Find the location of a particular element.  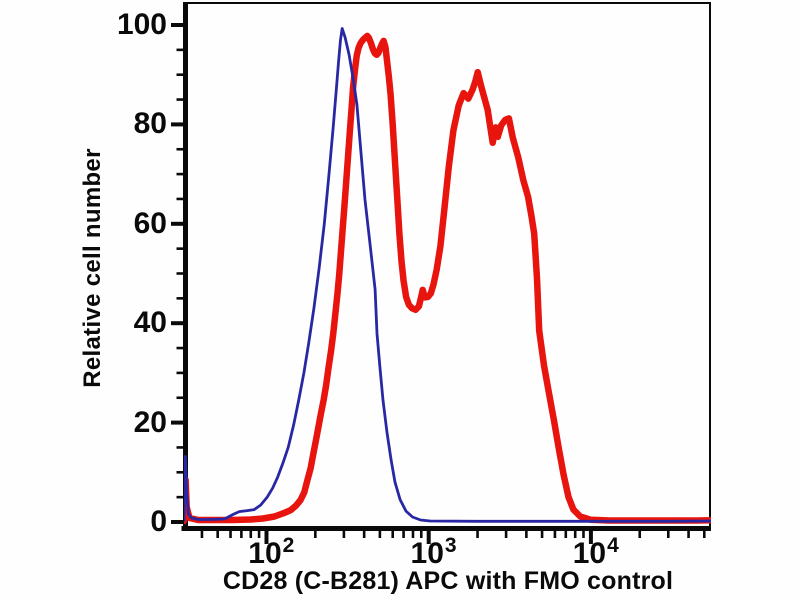

x-tick-label-1e2: 10² is located at coordinates (271, 552).